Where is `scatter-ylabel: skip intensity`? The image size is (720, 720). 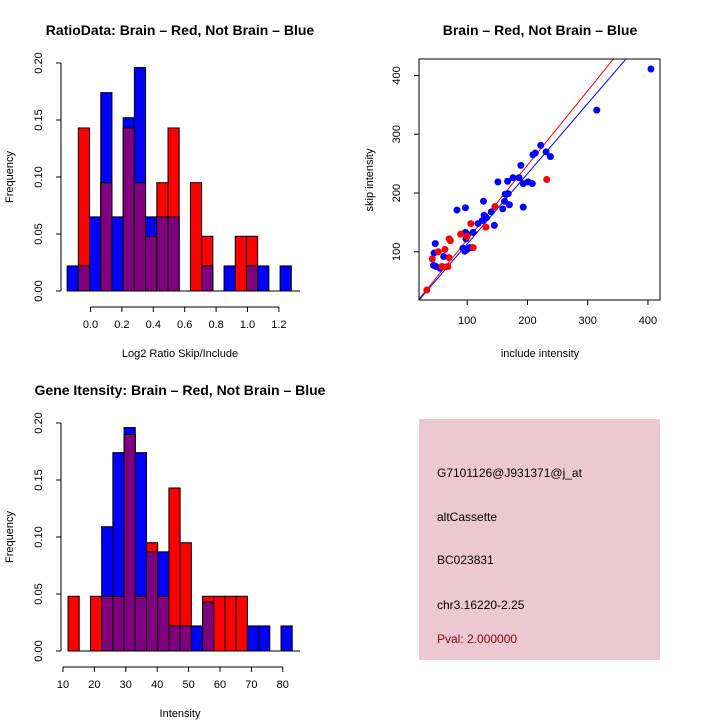 scatter-ylabel: skip intensity is located at coordinates (370, 179).